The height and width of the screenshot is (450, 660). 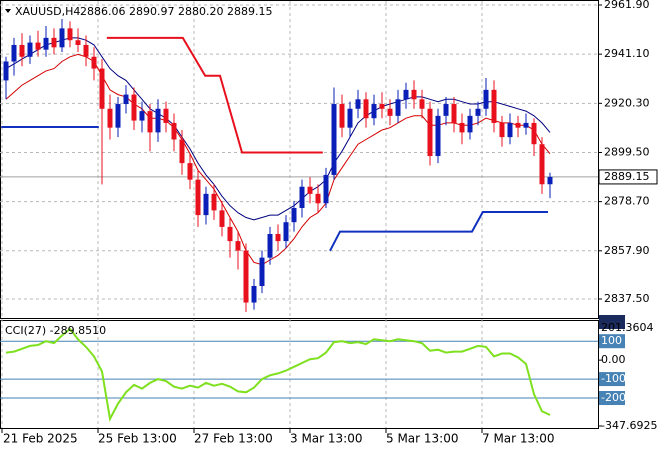 What do you see at coordinates (233, 439) in the screenshot?
I see `x-tick-label: 27 Feb 13:00` at bounding box center [233, 439].